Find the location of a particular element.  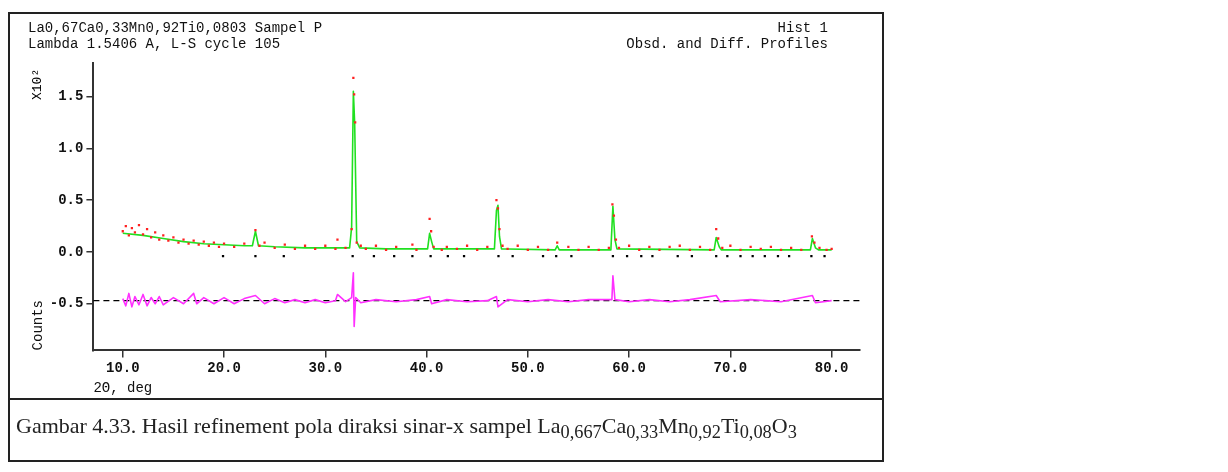

y-tick-label: -0.5 is located at coordinates (66, 303).